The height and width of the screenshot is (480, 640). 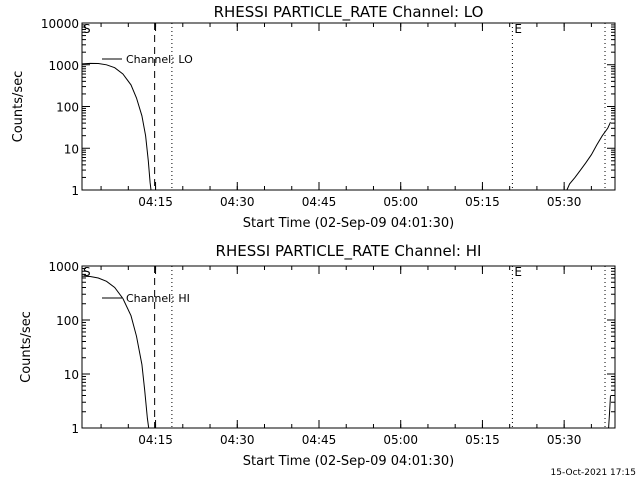 What do you see at coordinates (349, 251) in the screenshot?
I see `chart-title: RHESSI PARTICLE_RATE Channel: HI` at bounding box center [349, 251].